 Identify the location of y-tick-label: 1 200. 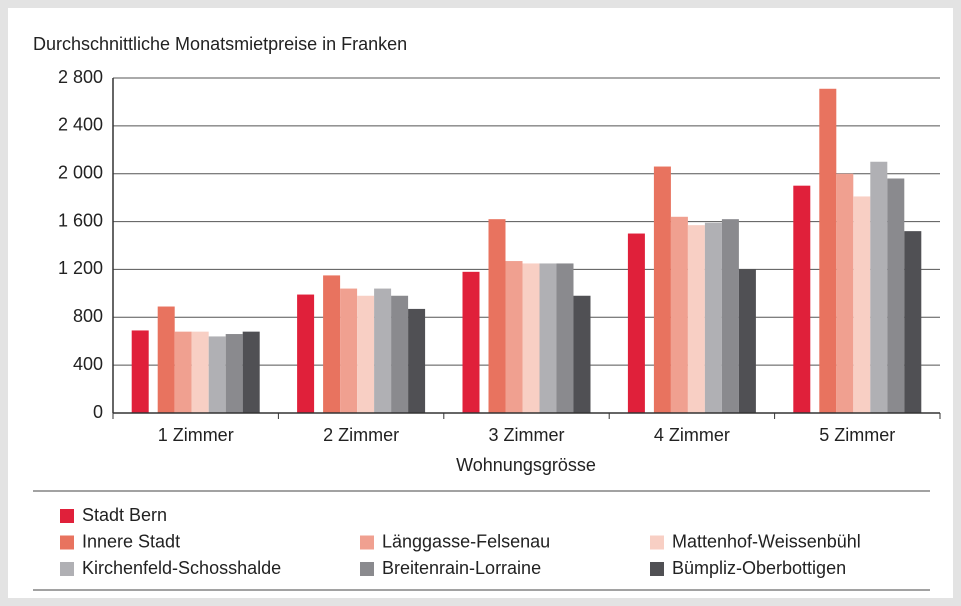
(80, 268).